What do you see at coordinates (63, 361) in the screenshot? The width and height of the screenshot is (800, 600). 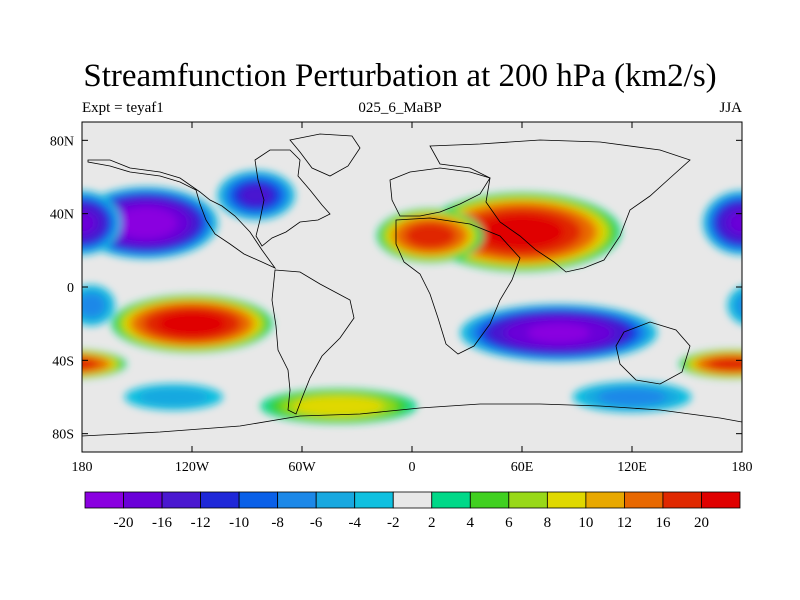 I see `lat-tick-label-3: 40S` at bounding box center [63, 361].